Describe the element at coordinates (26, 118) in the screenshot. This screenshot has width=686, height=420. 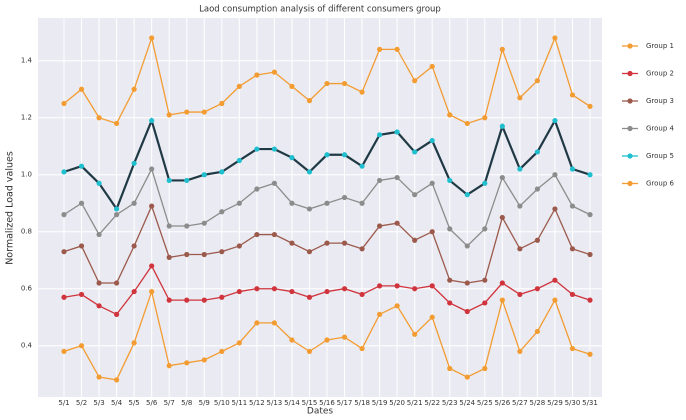
I see `y-tick-label: 1.2` at that location.